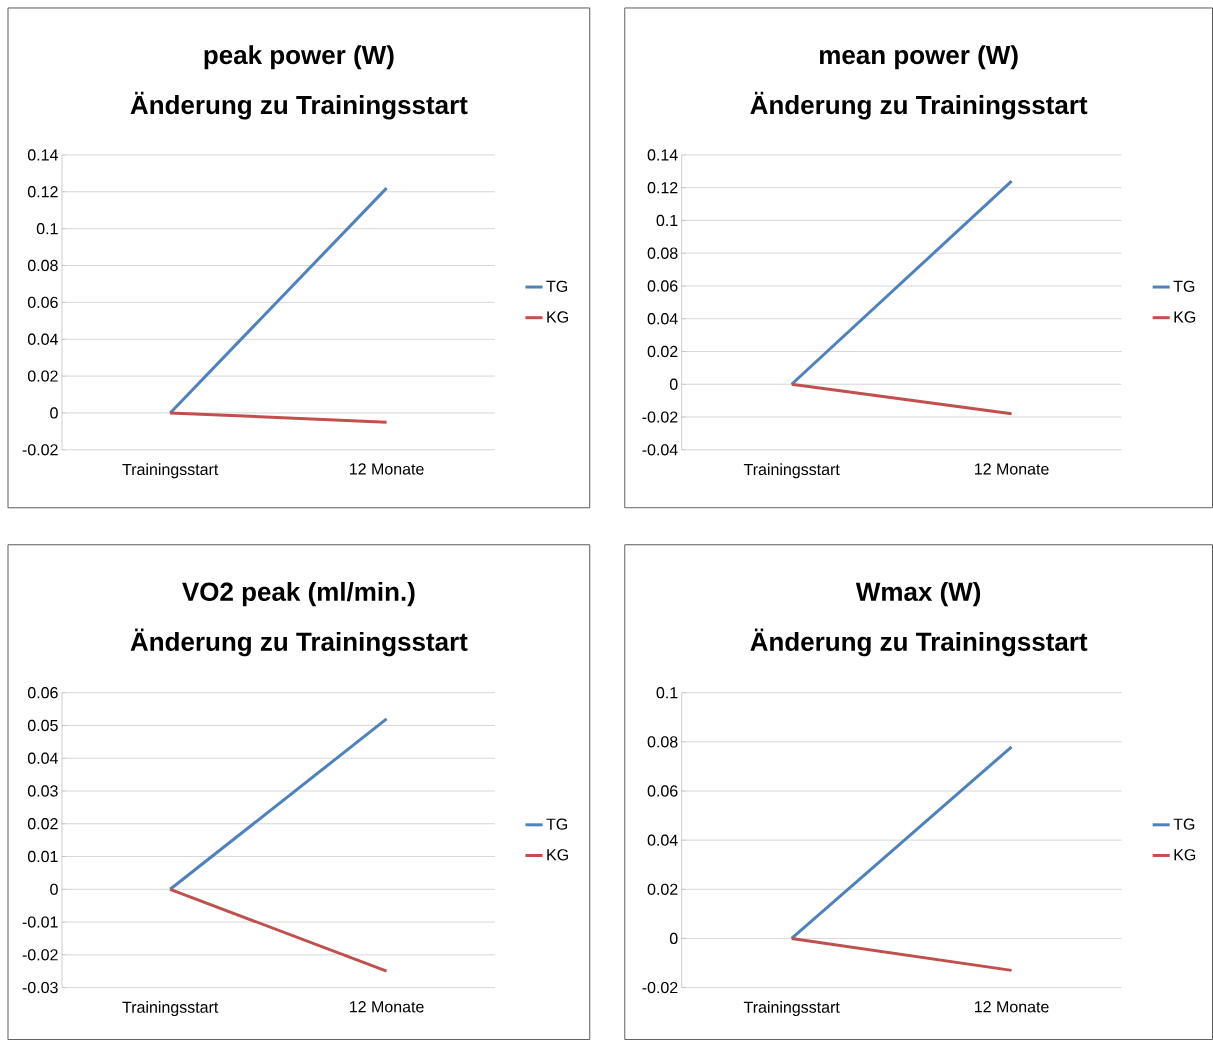 The height and width of the screenshot is (1040, 1213). Describe the element at coordinates (40, 987) in the screenshot. I see `y-tick-label: -0.03` at that location.